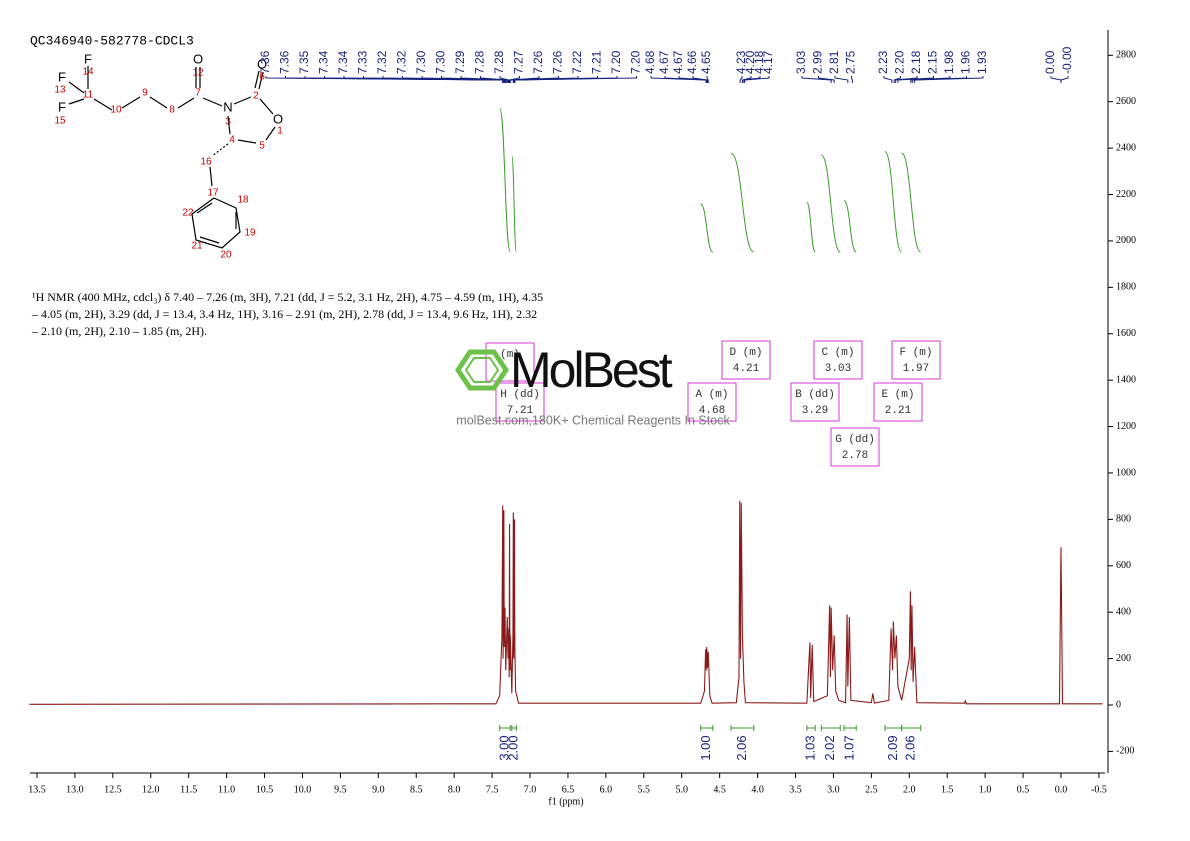  I want to click on x-tick-label: 10.5, so click(265, 789).